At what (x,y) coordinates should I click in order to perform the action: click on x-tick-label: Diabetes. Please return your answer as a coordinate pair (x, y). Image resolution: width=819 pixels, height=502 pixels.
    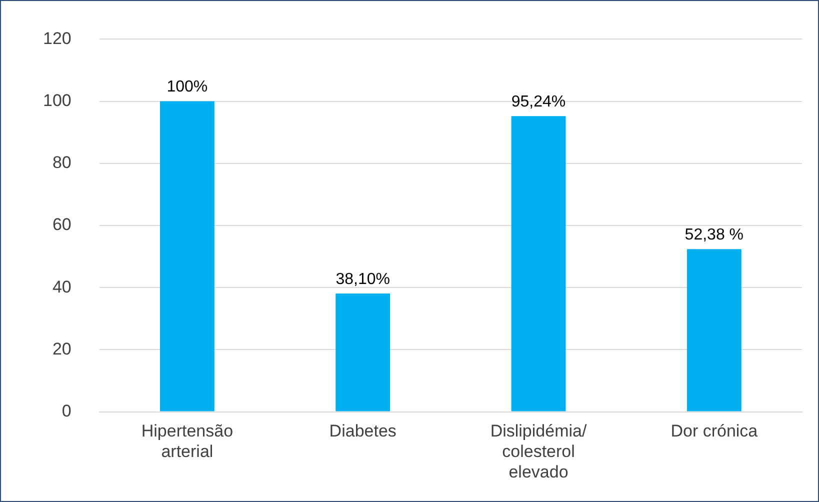
    Looking at the image, I should click on (362, 431).